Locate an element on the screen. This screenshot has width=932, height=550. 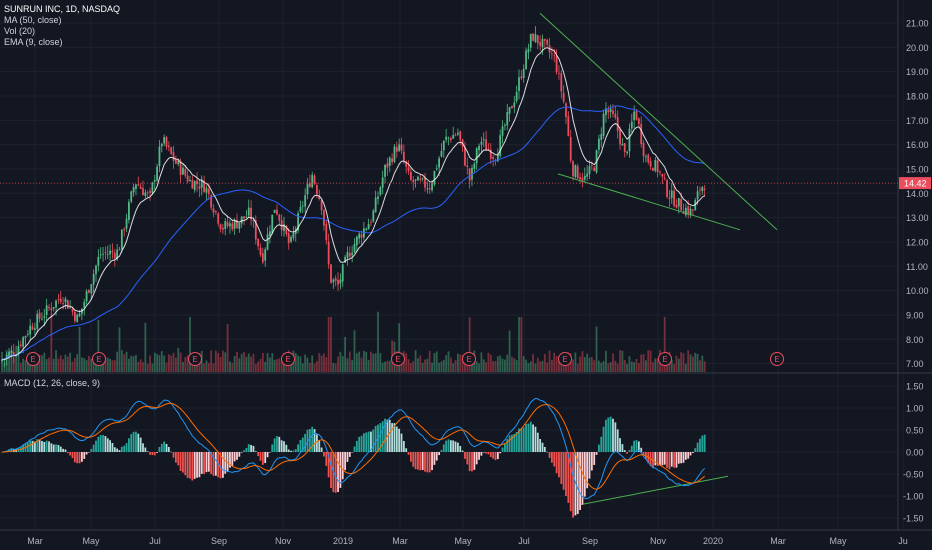
time-axis-label: Ju is located at coordinates (903, 541).